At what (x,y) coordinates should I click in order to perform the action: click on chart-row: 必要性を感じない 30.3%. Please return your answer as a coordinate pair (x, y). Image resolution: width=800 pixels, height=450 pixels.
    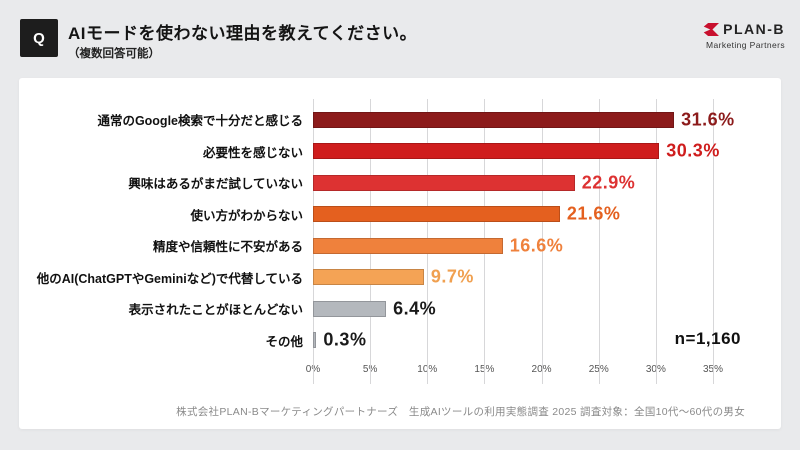
    Looking at the image, I should click on (387, 152).